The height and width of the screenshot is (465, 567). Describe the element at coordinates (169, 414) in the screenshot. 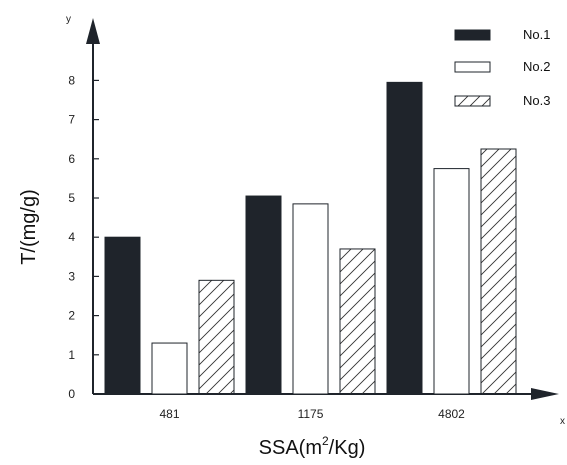

I see `x-category-label: 481` at that location.